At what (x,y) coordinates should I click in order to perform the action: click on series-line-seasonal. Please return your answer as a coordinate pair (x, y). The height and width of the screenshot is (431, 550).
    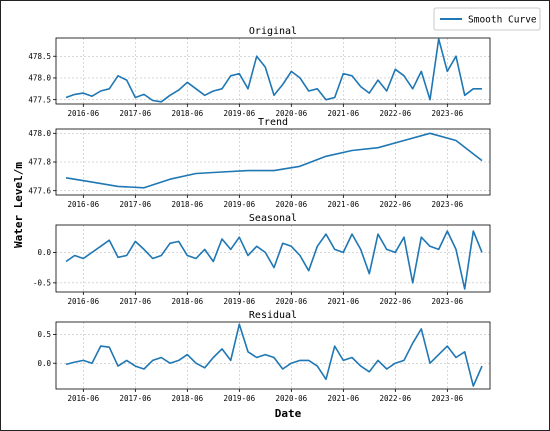
    Looking at the image, I should click on (274, 260).